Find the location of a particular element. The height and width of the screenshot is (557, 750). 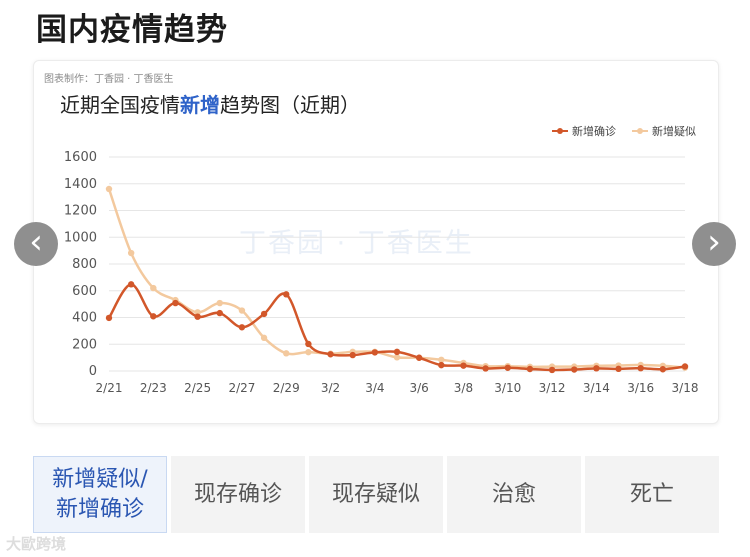

carousel-prev-button: ‹ is located at coordinates (36, 244).